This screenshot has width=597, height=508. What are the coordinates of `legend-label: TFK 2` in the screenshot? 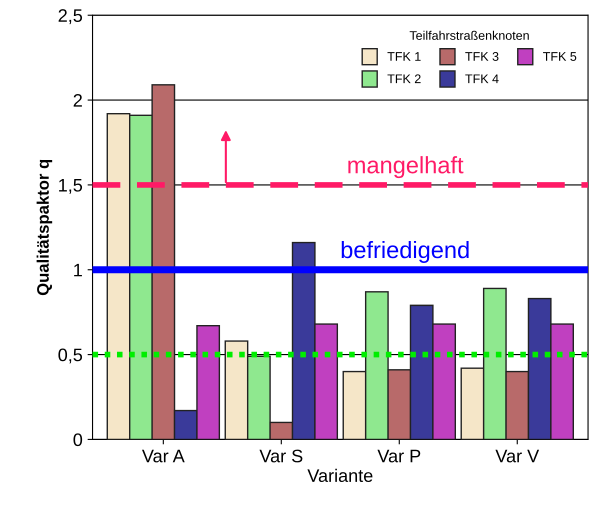 It's located at (404, 79).